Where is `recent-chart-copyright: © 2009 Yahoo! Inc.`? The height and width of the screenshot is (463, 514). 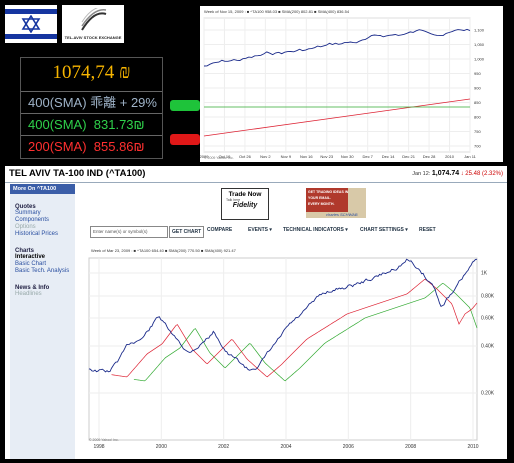
recent-chart-copyright: © 2009 Yahoo! Inc. is located at coordinates (219, 158).